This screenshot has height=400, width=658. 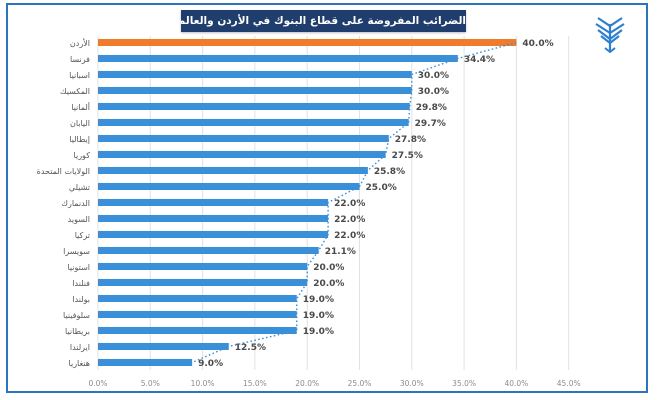 What do you see at coordinates (381, 188) in the screenshot?
I see `value-label: 25.0%` at bounding box center [381, 188].